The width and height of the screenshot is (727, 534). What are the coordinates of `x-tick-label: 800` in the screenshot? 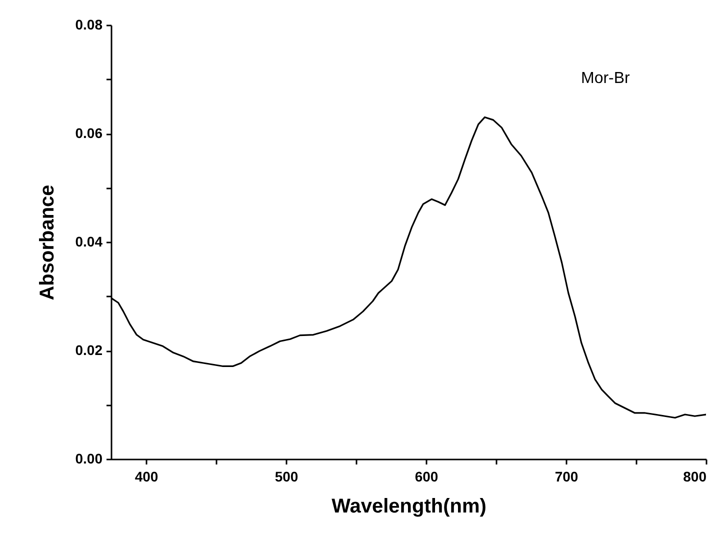 It's located at (695, 476).